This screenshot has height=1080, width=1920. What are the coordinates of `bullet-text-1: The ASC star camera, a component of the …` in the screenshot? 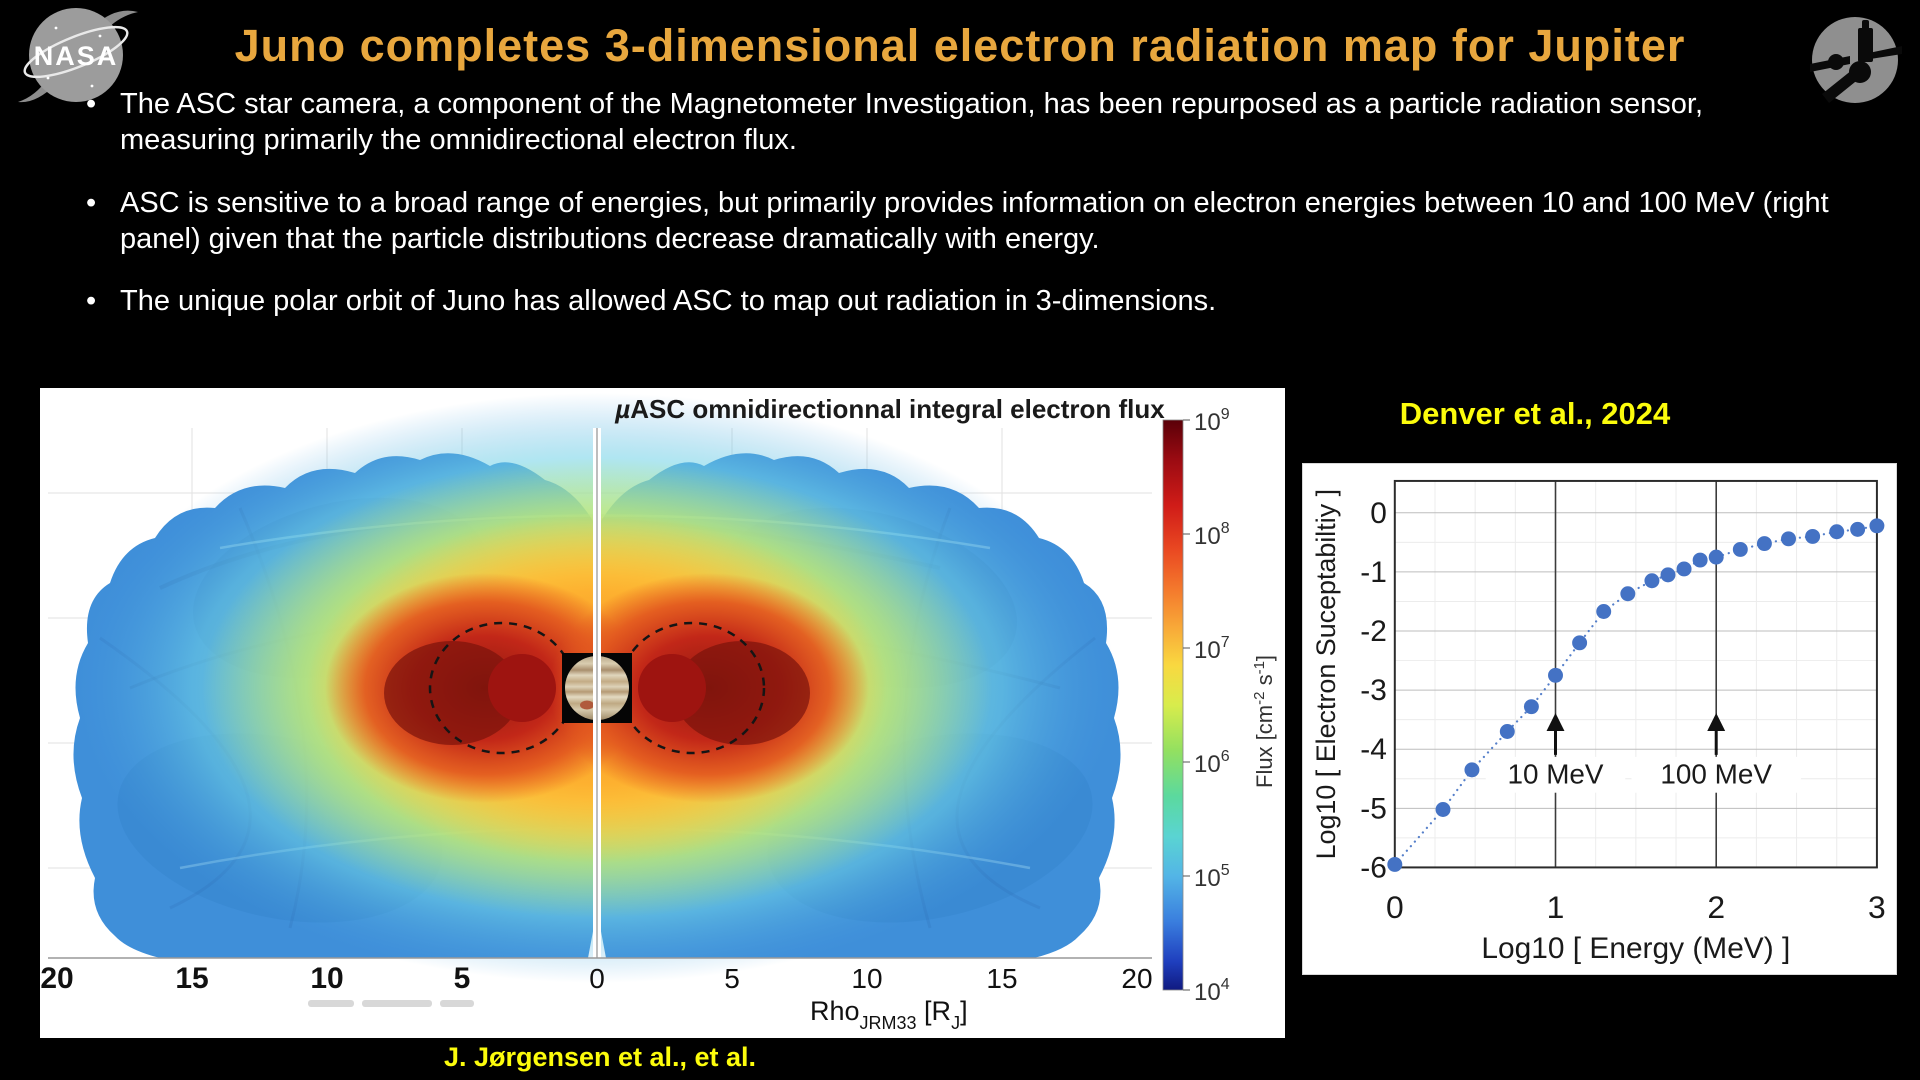 It's located at (912, 122).